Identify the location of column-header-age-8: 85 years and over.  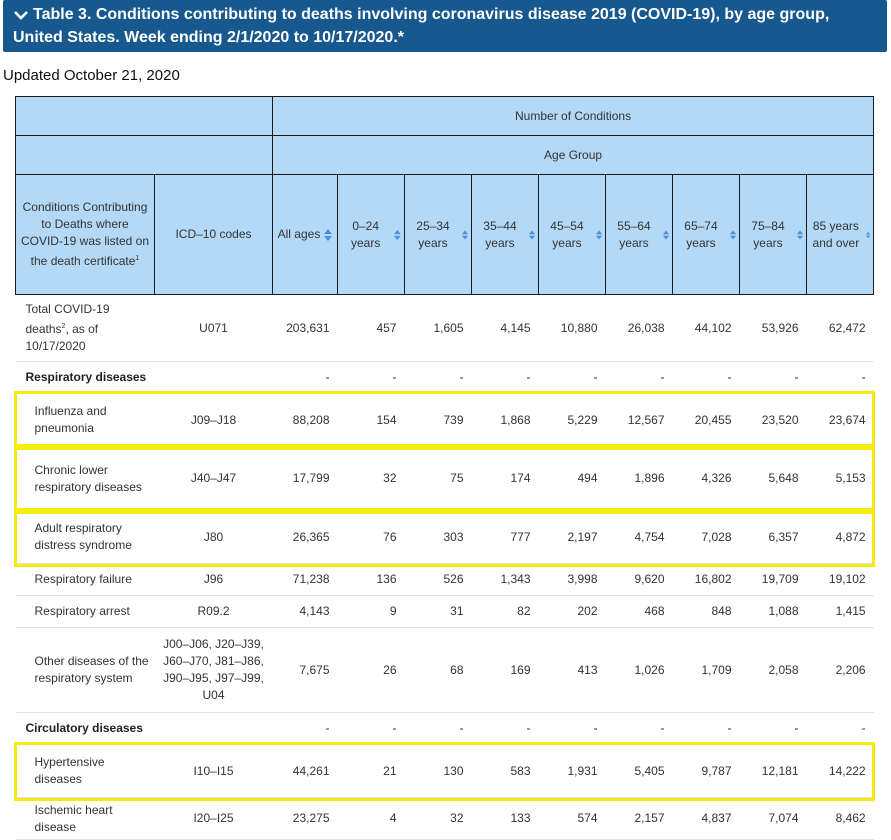
(840, 234).